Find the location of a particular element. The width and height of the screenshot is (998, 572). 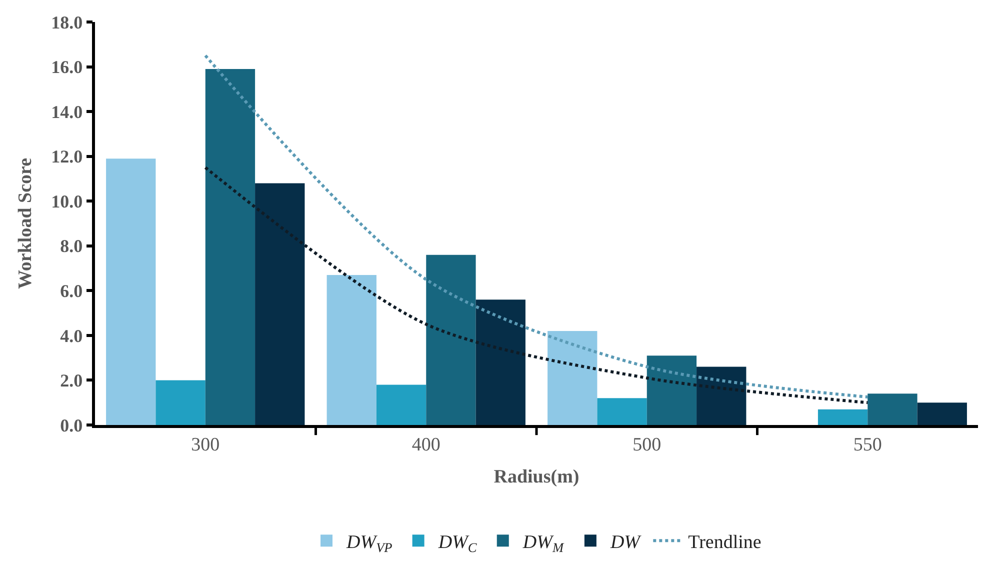

y-tick-label: 12.0 is located at coordinates (67, 156).